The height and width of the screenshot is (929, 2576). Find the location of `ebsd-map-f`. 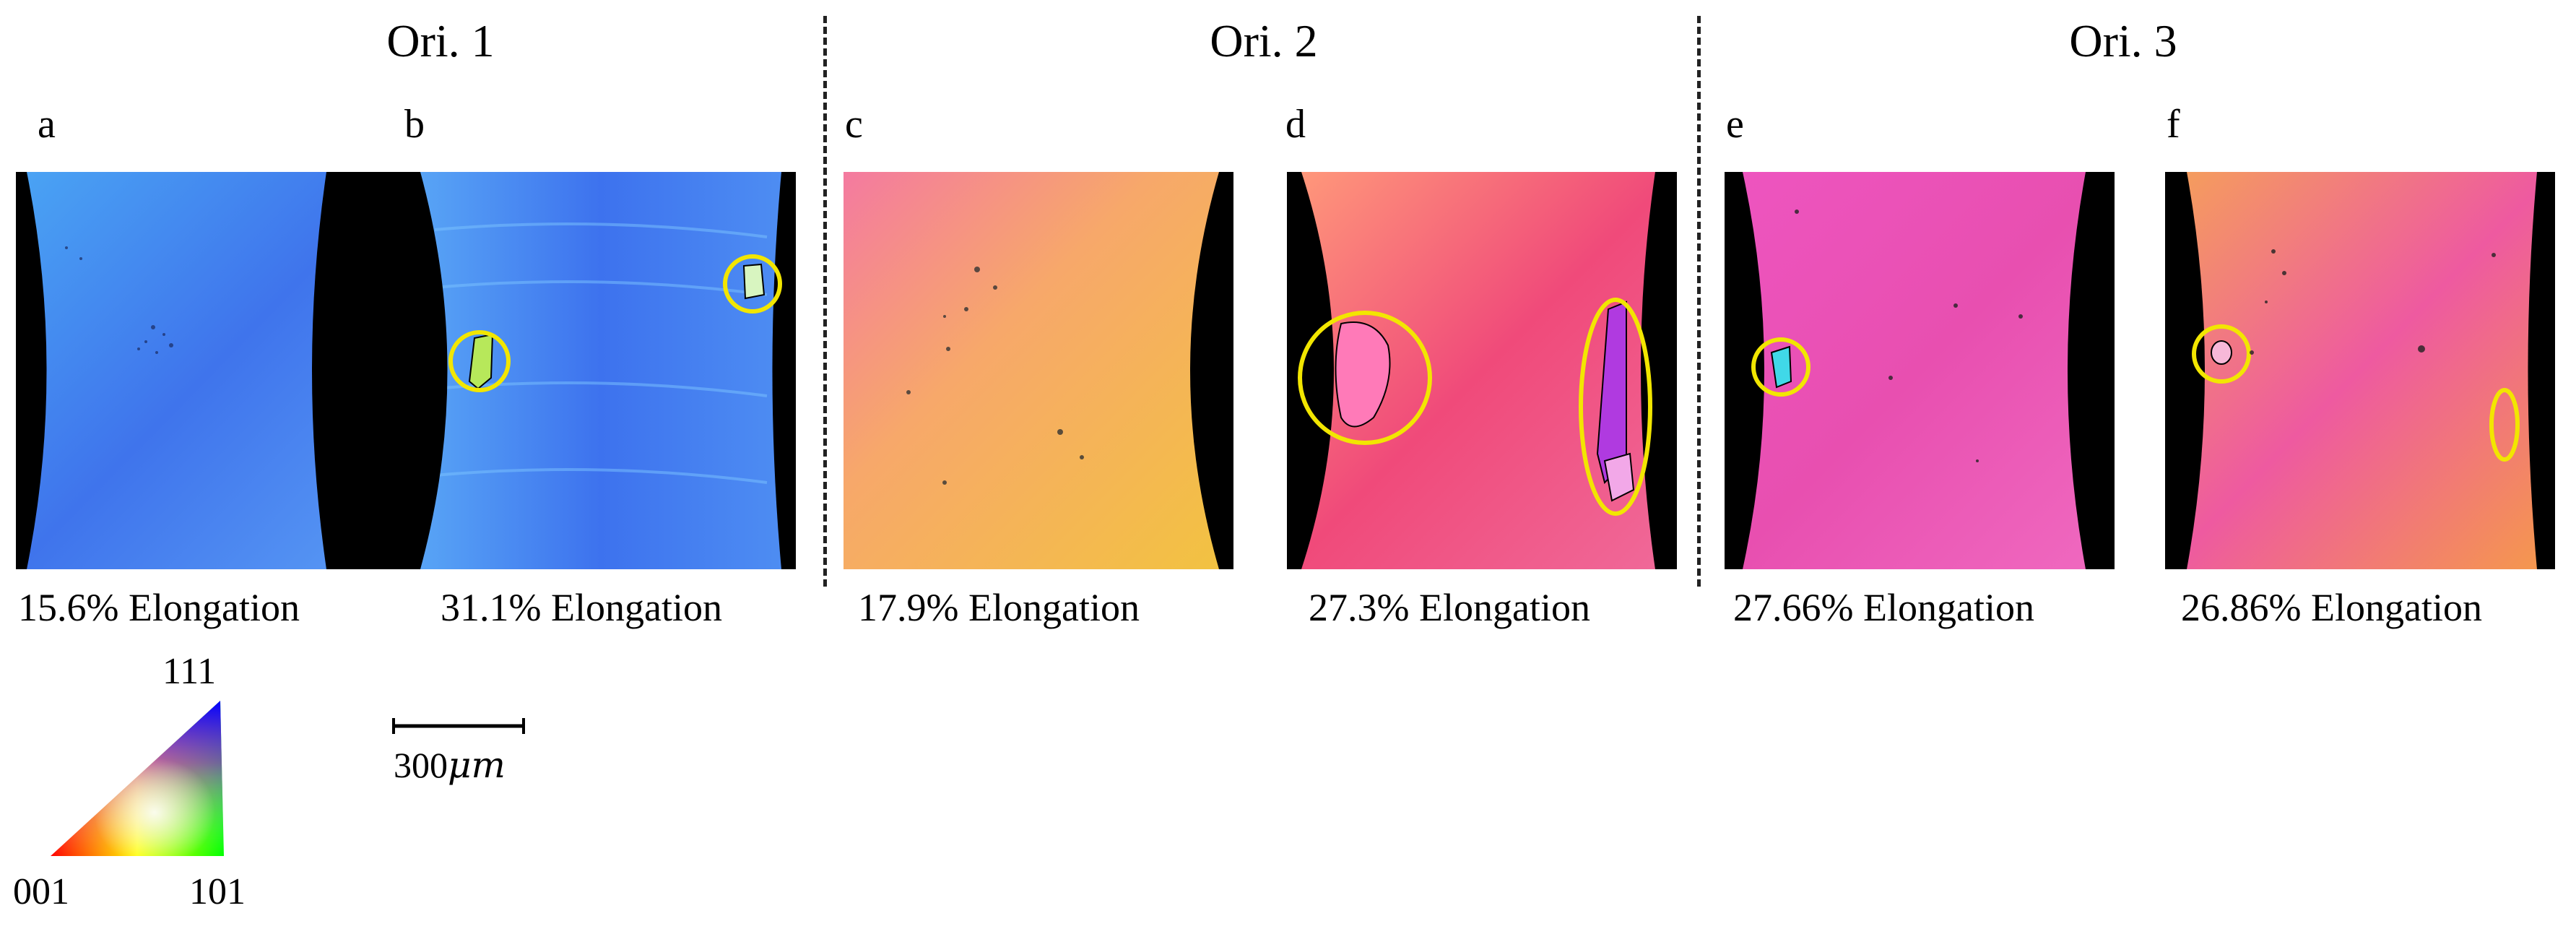

ebsd-map-f is located at coordinates (2360, 370).